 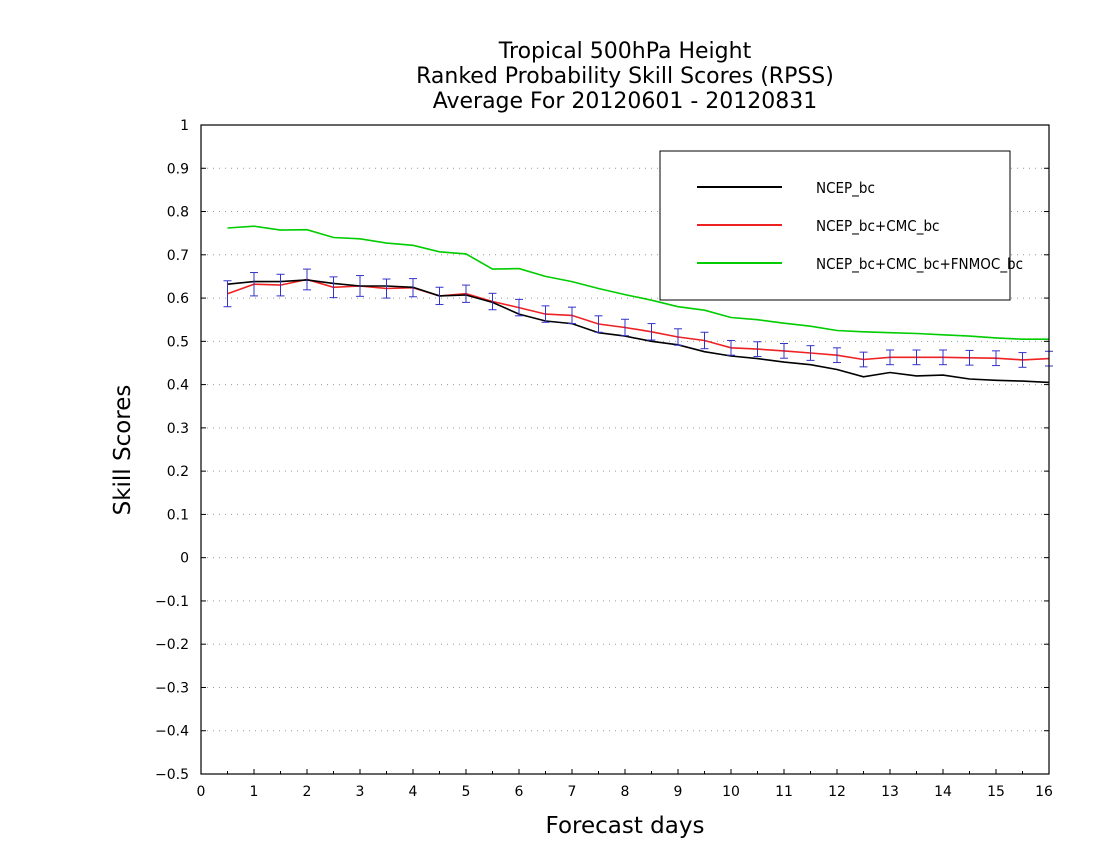 What do you see at coordinates (466, 792) in the screenshot?
I see `x-tick-label: 5` at bounding box center [466, 792].